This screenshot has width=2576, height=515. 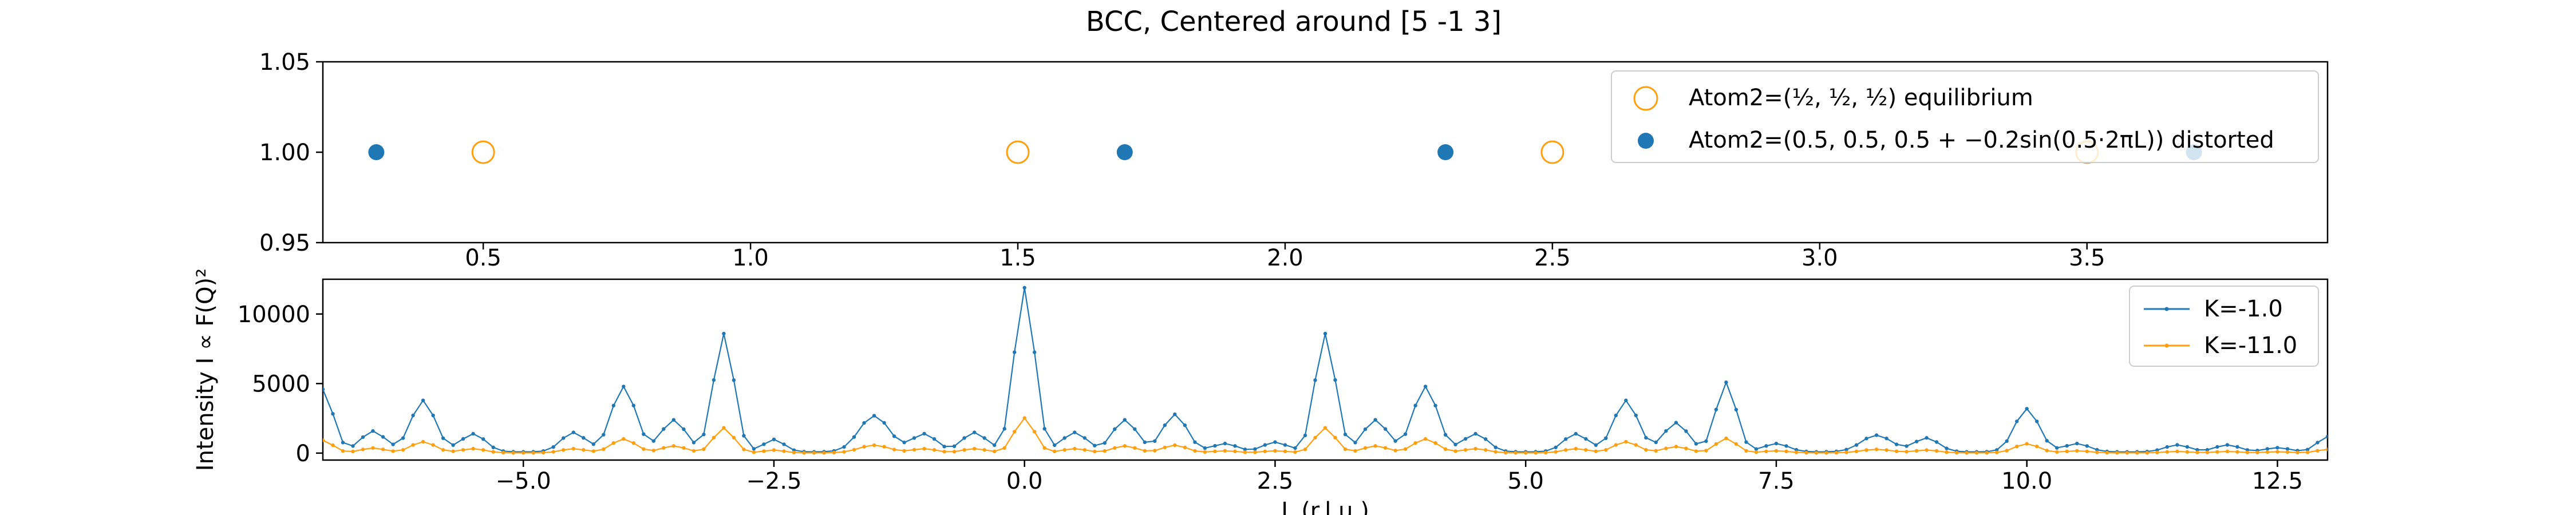 What do you see at coordinates (1645, 98) in the screenshot?
I see `legend-open-circle-marker` at bounding box center [1645, 98].